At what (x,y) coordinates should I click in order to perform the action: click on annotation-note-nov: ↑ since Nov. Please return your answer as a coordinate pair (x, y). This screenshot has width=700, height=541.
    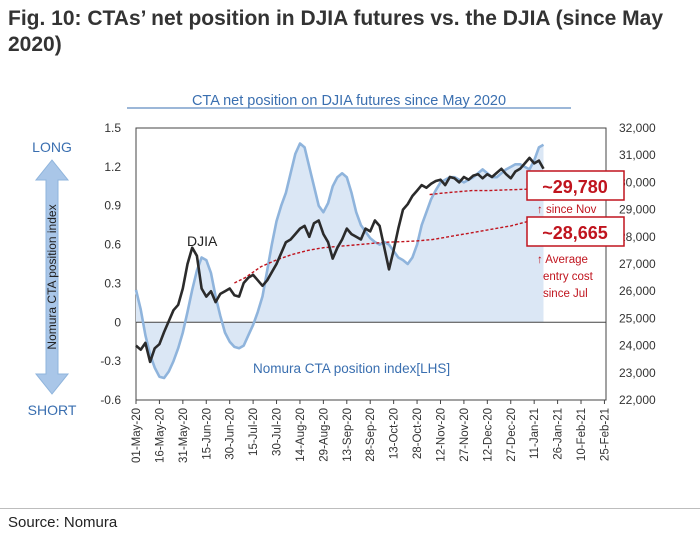
    Looking at the image, I should click on (567, 210).